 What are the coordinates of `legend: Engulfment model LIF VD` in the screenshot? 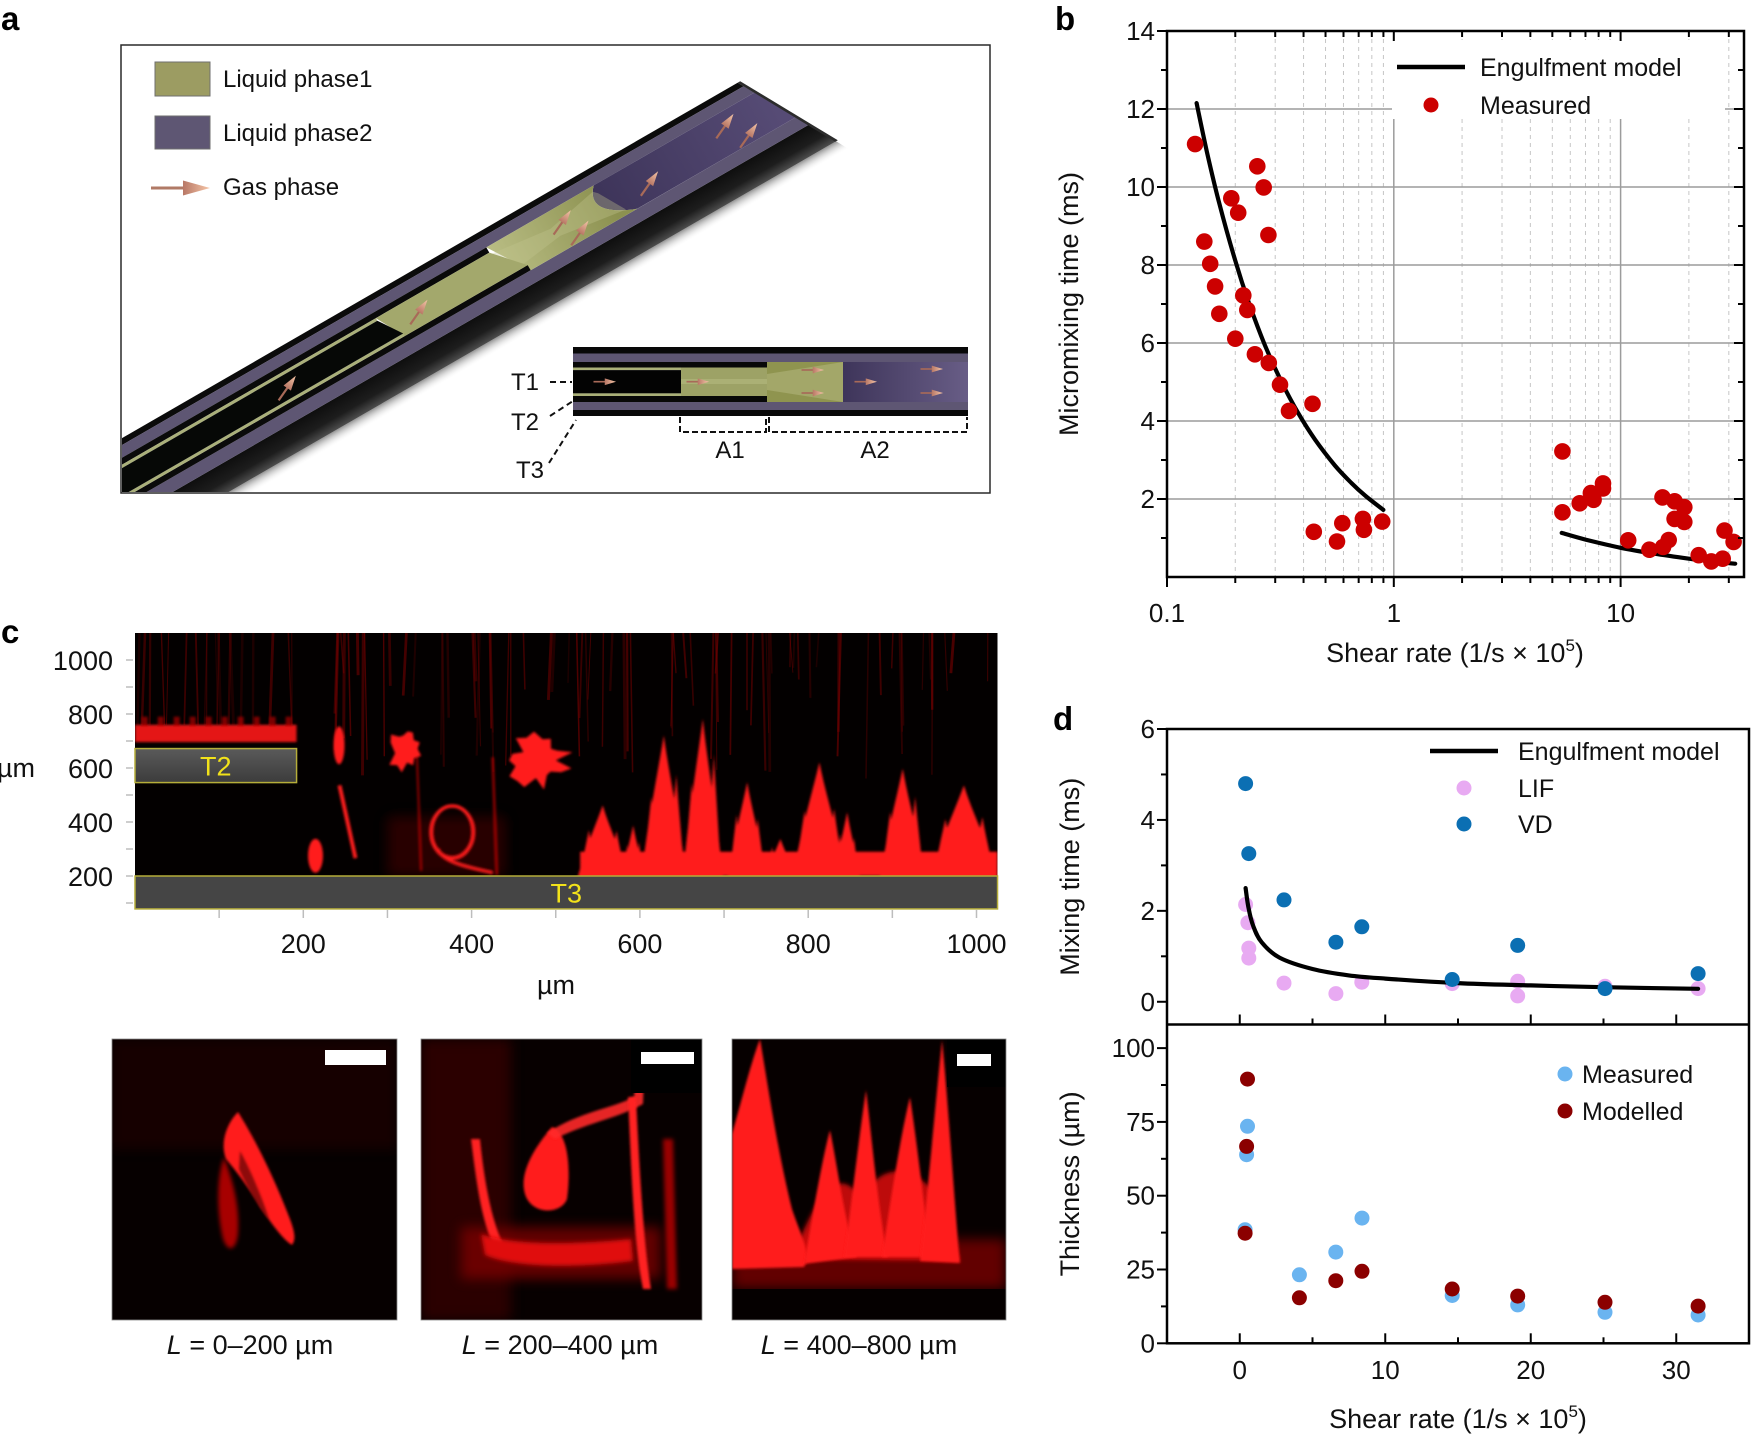 It's located at (1575, 788).